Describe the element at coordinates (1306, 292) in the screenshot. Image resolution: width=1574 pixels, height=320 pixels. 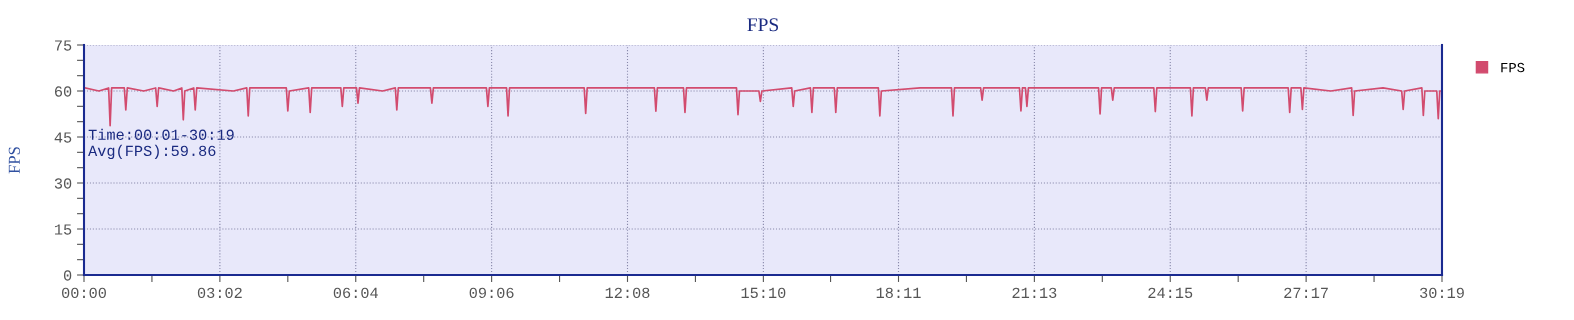
I see `x-tick-label: 27:17` at that location.